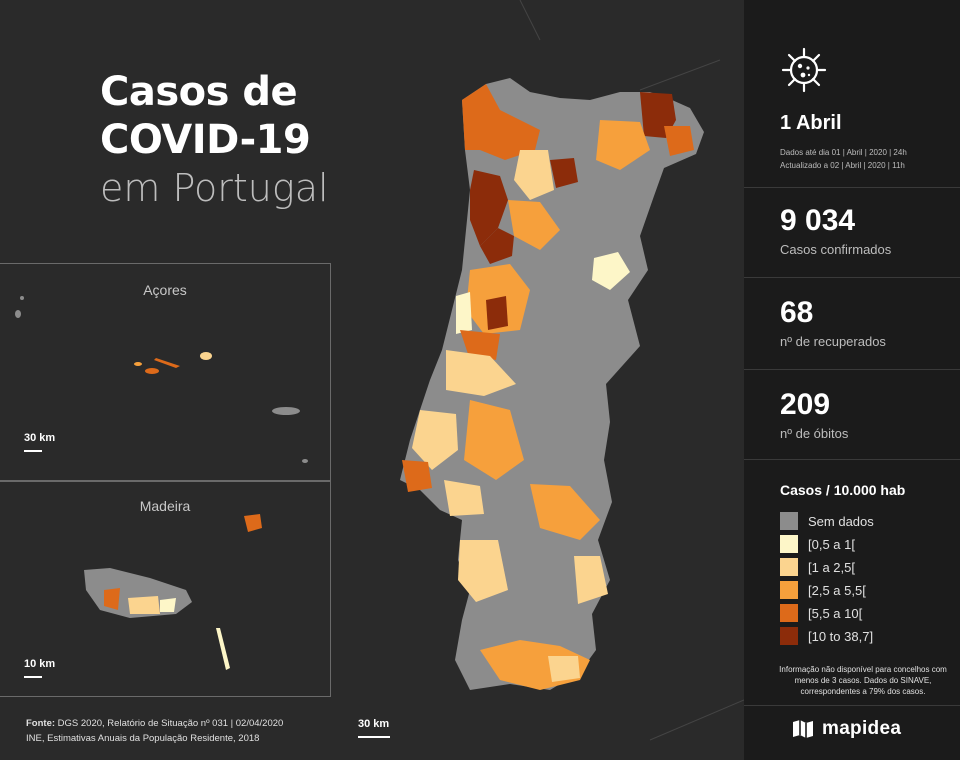 This screenshot has width=960, height=760. I want to click on confirmed-cases-label: Casos confirmados, so click(836, 249).